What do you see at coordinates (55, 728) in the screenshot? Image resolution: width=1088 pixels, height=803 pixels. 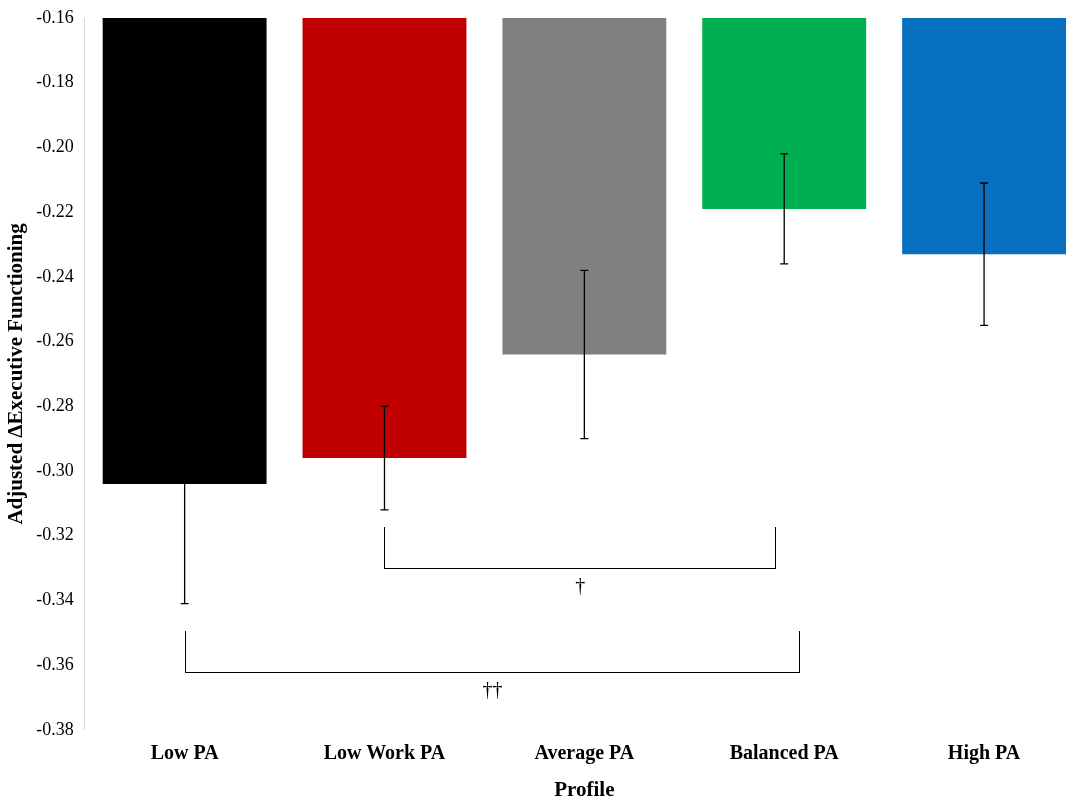 I see `y-tick-label: -0.38` at bounding box center [55, 728].